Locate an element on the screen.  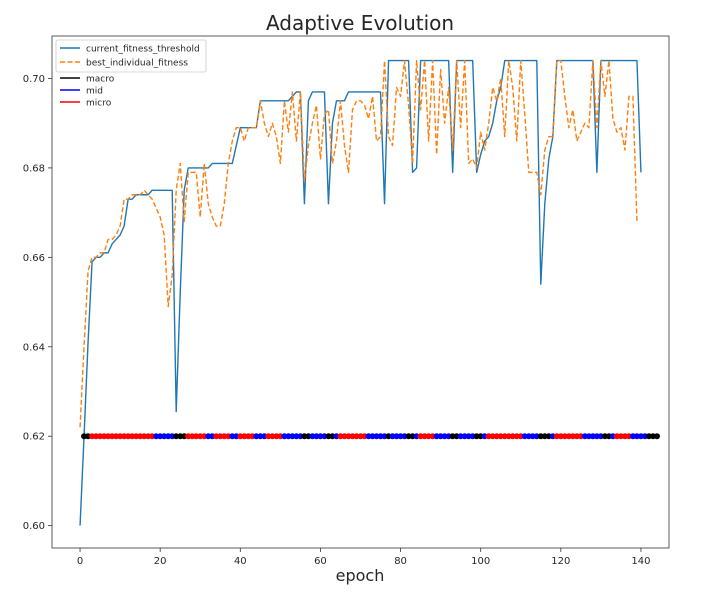
chart-title: Adaptive Evolution is located at coordinates (360, 23).